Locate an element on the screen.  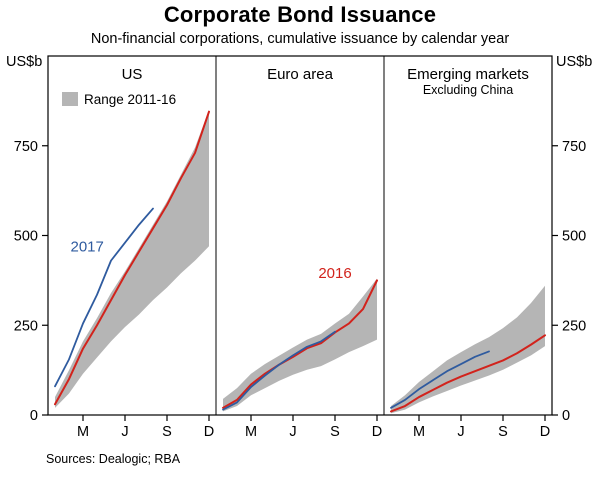
ytick-label-right-500: 500 is located at coordinates (574, 237).